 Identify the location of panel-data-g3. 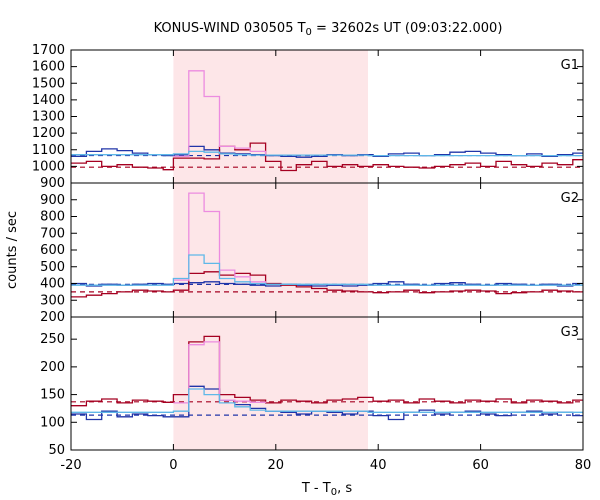
(327, 378).